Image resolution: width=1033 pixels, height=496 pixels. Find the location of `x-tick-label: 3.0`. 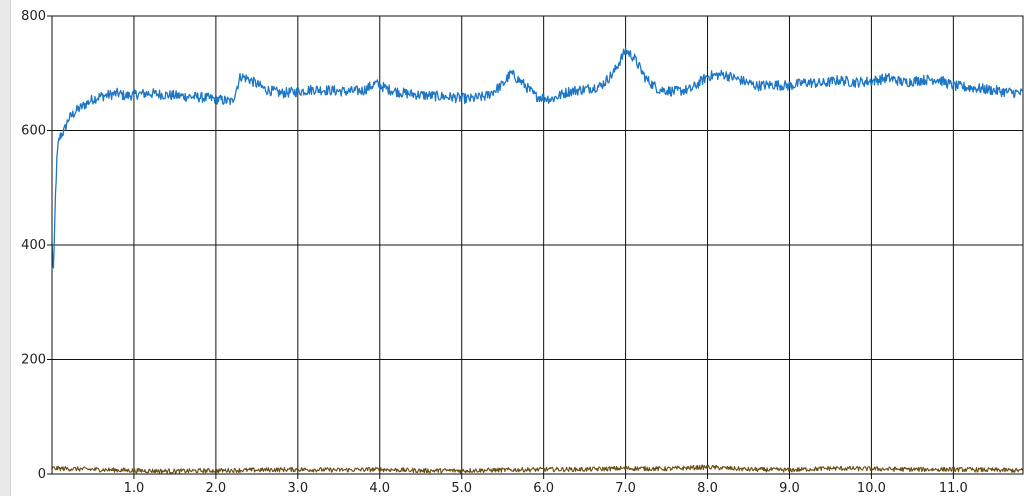

x-tick-label: 3.0 is located at coordinates (297, 488).